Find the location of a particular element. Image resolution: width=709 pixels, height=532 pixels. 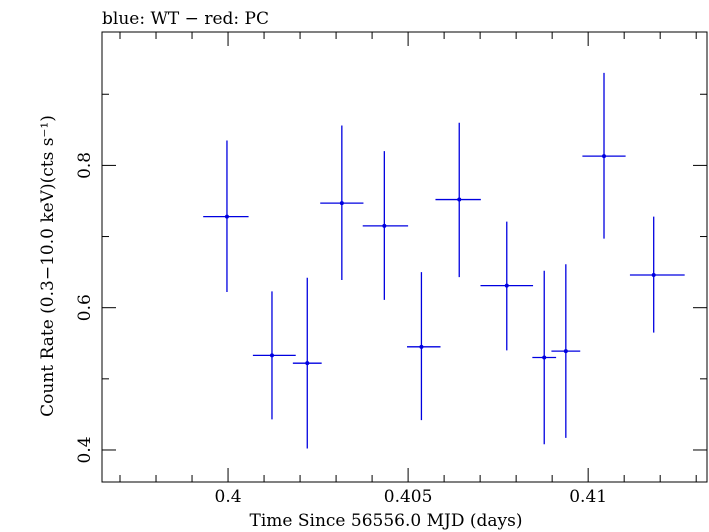

chart-title: blue: WT − red: PC is located at coordinates (185, 19).